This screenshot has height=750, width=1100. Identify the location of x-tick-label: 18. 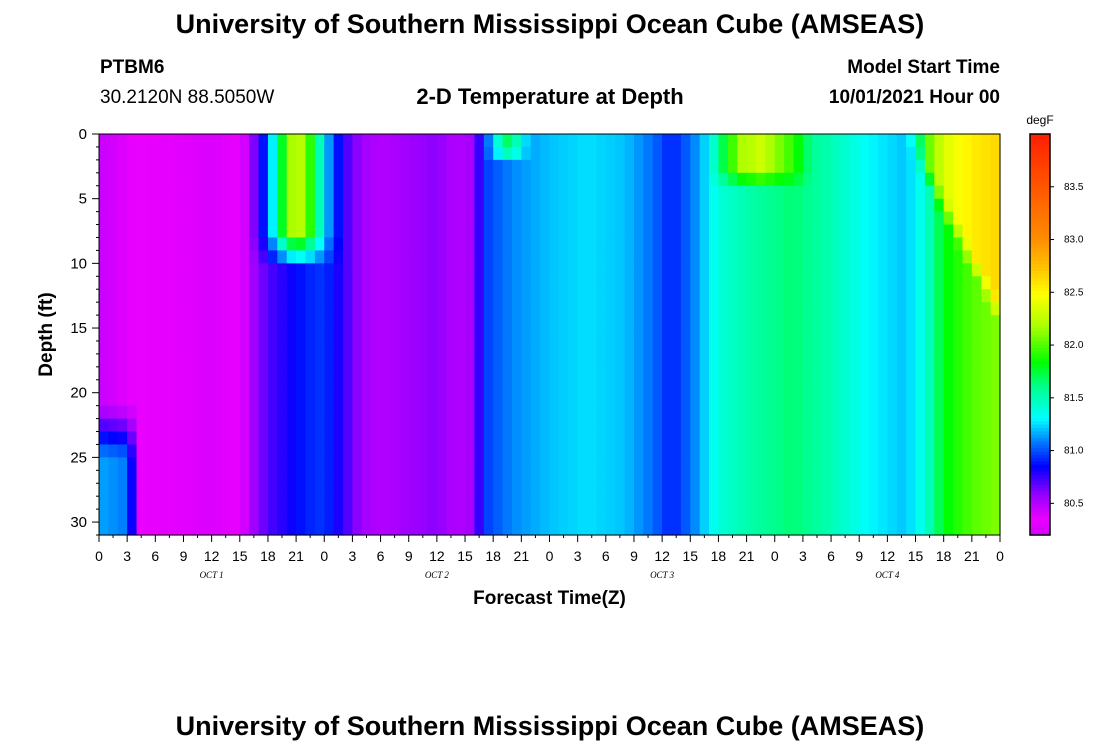
(944, 556).